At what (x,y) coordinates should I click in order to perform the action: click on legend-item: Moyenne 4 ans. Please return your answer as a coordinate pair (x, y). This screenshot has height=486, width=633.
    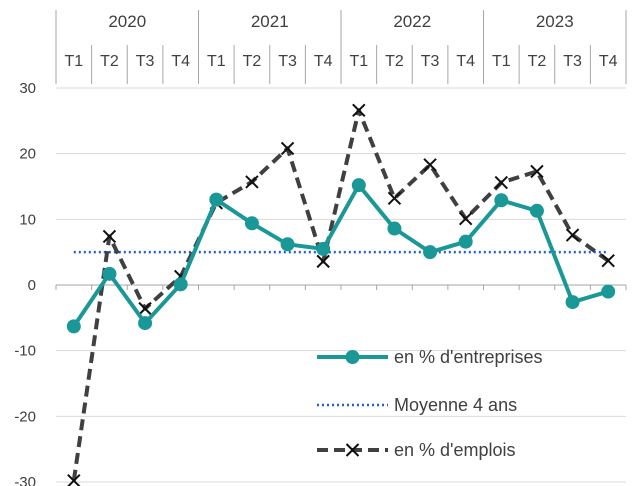
    Looking at the image, I should click on (417, 405).